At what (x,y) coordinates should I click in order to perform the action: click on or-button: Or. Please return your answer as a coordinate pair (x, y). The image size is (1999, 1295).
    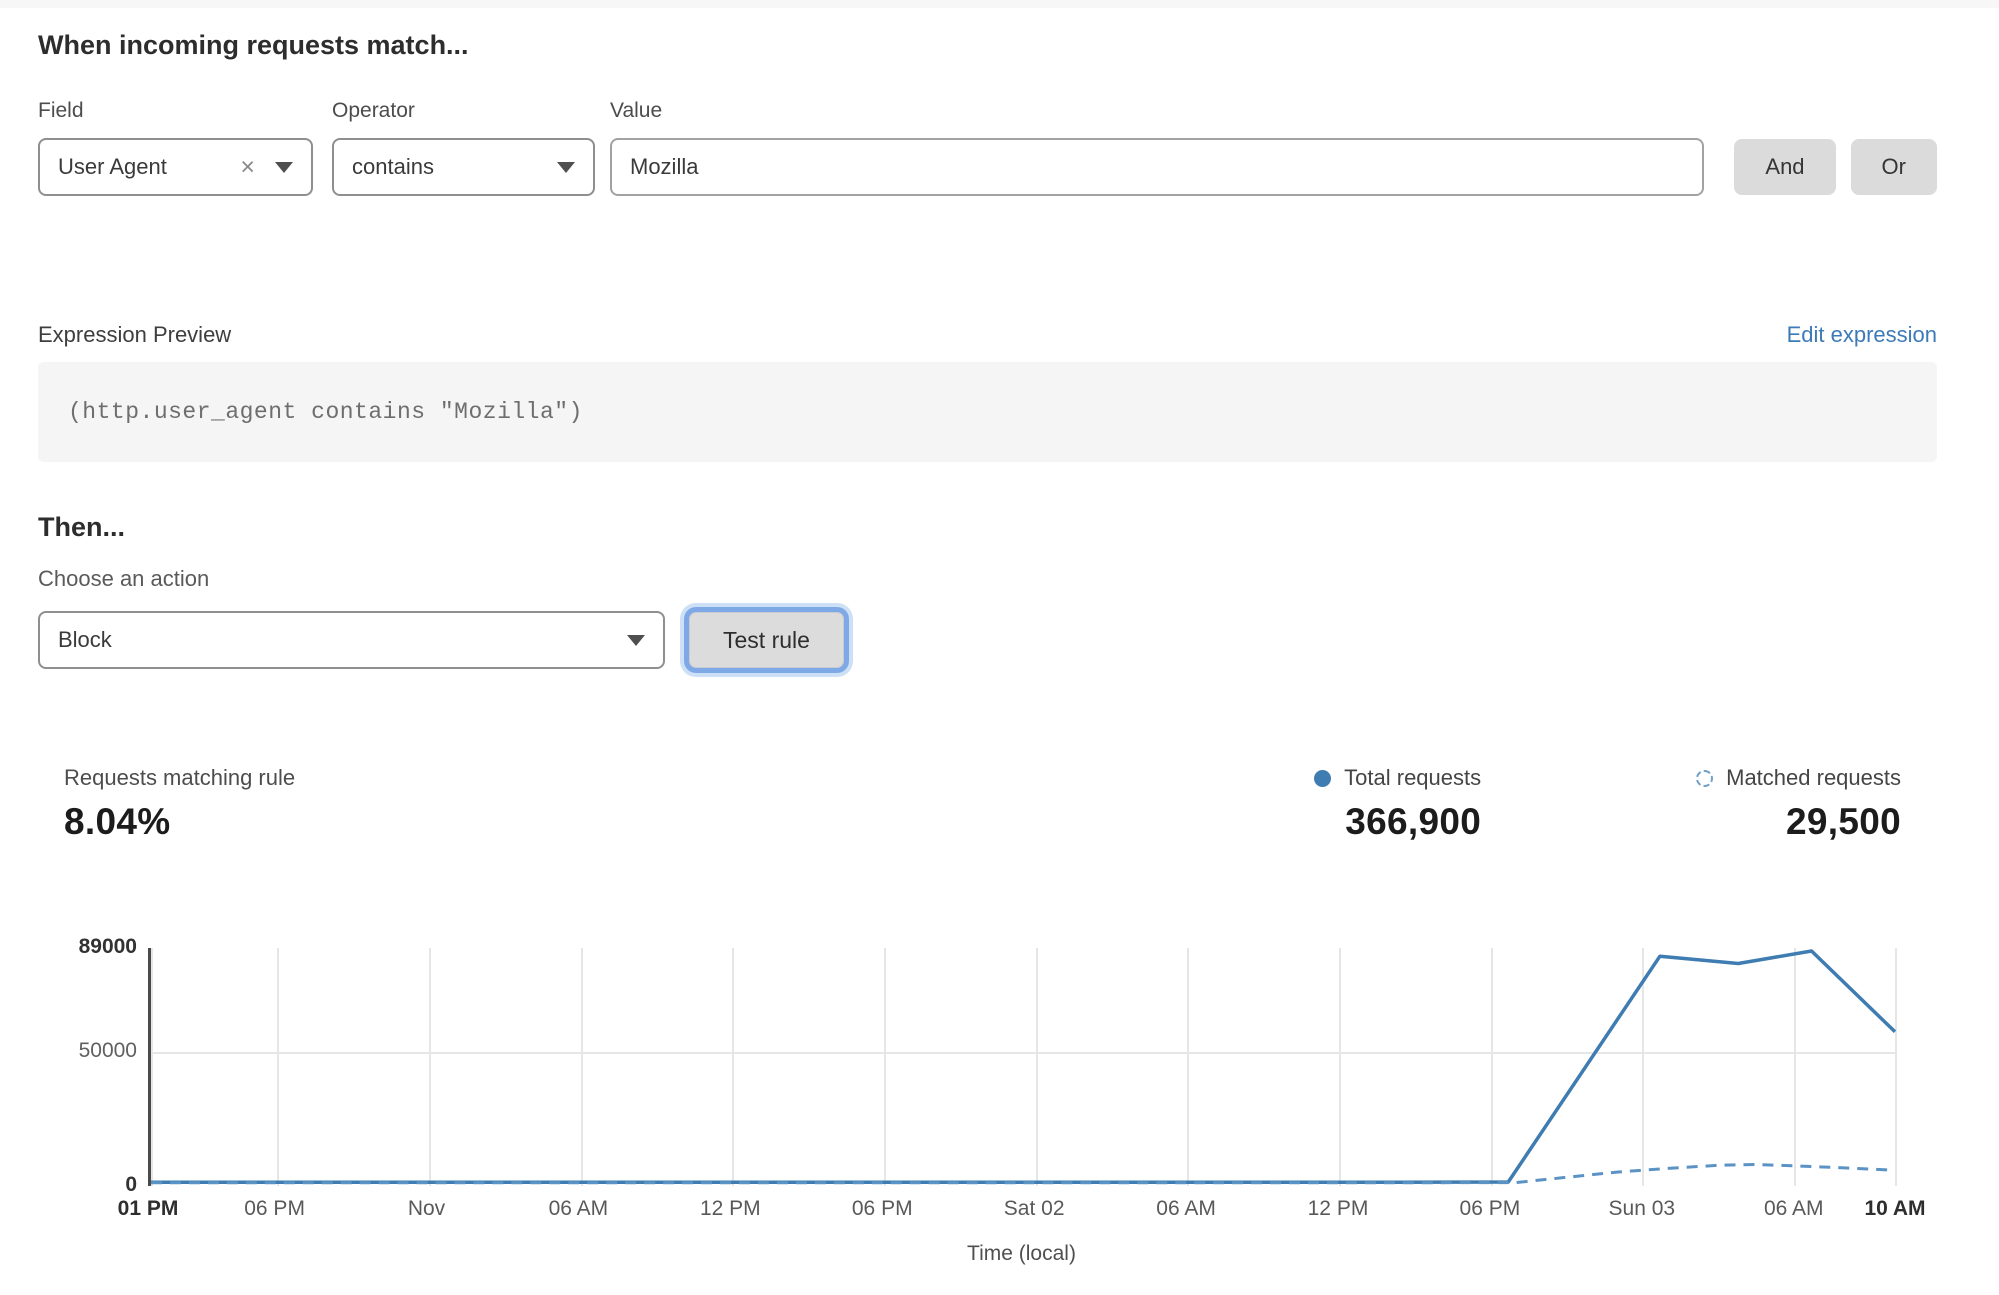
    Looking at the image, I should click on (1893, 167).